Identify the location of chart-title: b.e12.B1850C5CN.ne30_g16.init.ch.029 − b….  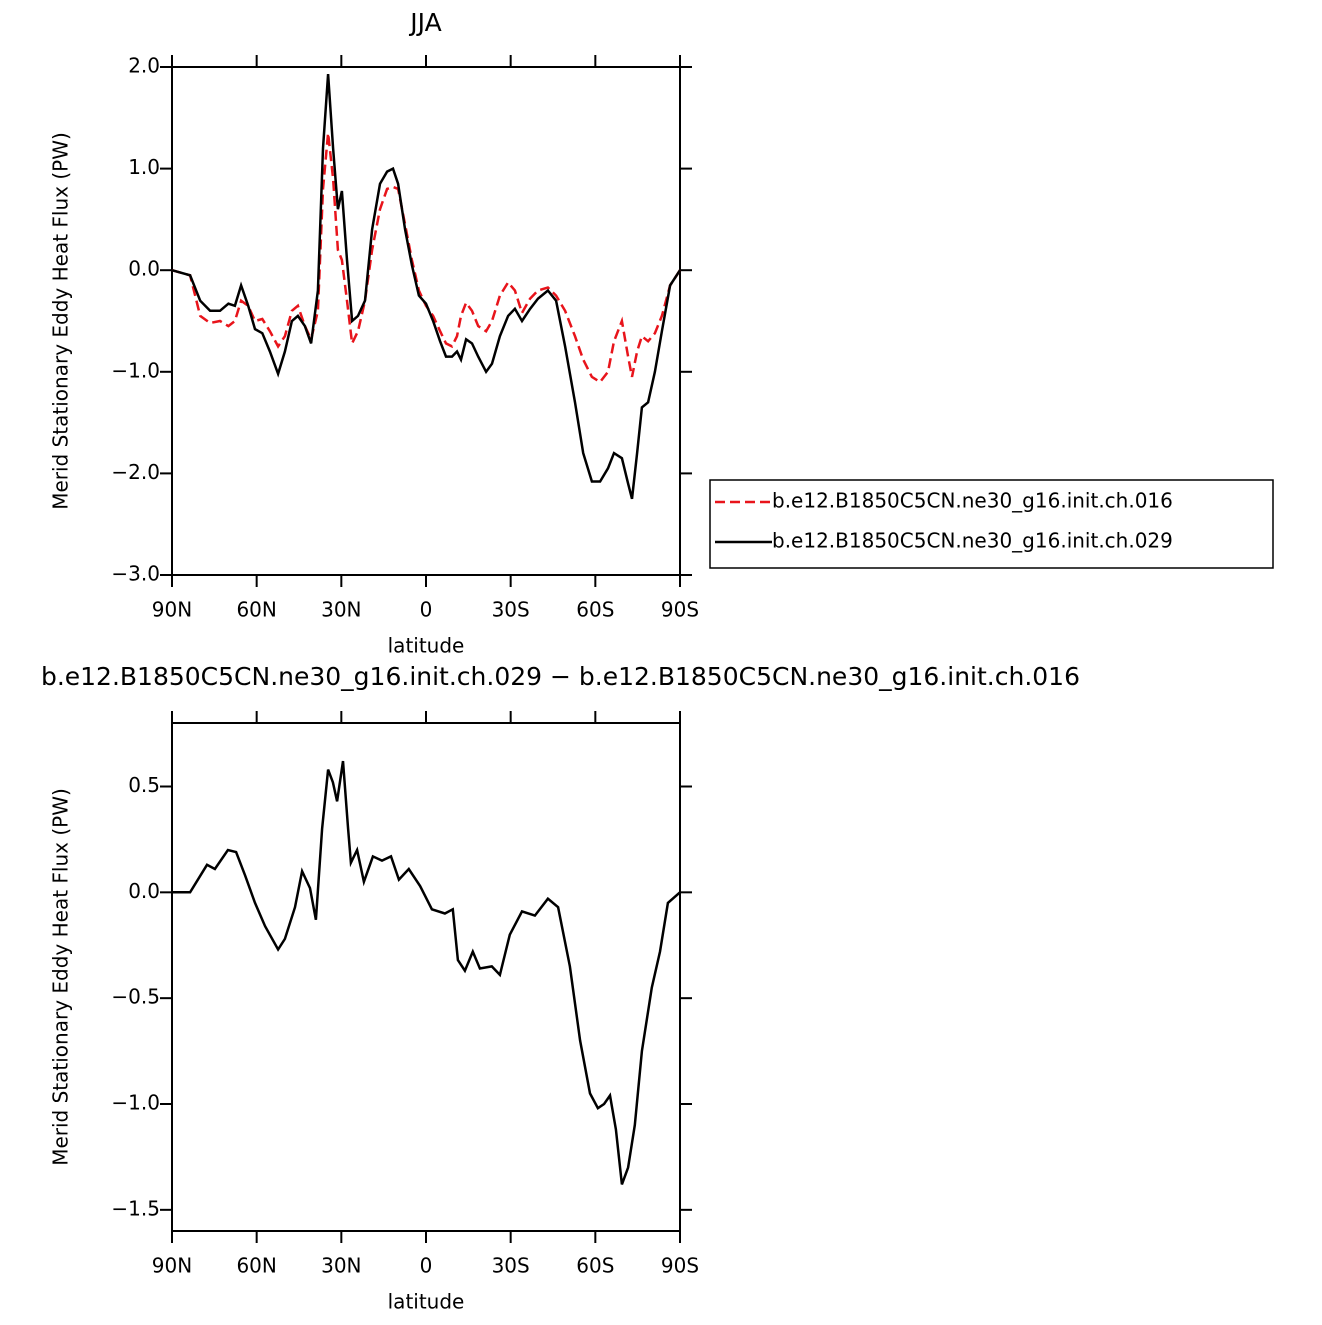
(560, 676).